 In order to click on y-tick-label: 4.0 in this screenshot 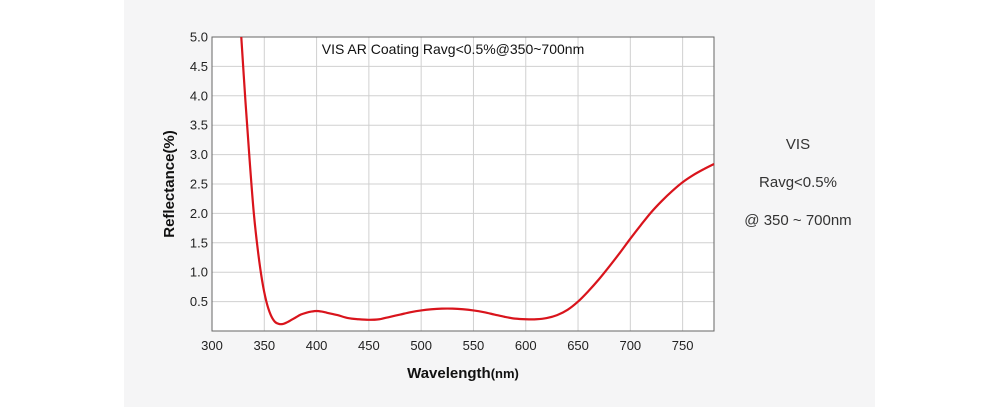, I will do `click(199, 95)`.